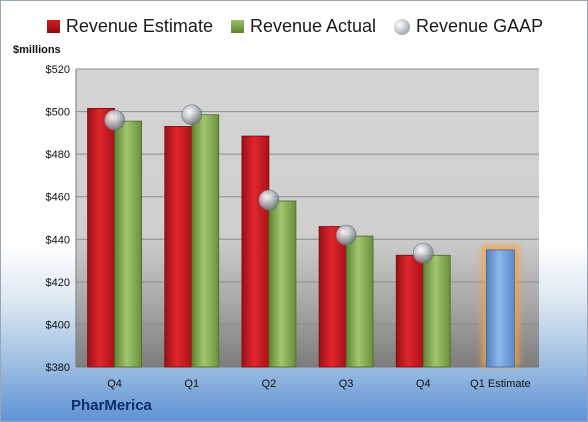 This screenshot has height=422, width=588. What do you see at coordinates (58, 70) in the screenshot?
I see `y-tick-label: $520` at bounding box center [58, 70].